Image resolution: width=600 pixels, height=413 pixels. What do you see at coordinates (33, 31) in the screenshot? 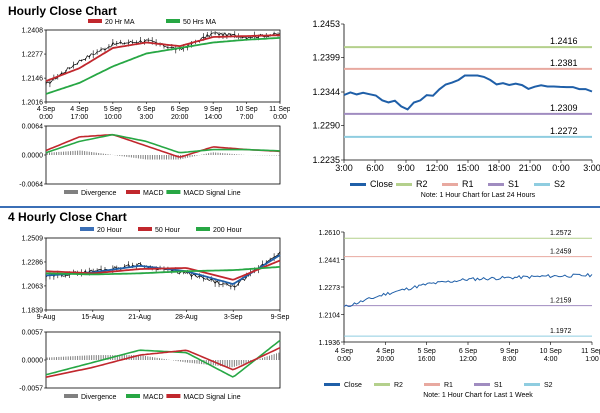
I see `y-tick-label: 1.2408` at bounding box center [33, 31].